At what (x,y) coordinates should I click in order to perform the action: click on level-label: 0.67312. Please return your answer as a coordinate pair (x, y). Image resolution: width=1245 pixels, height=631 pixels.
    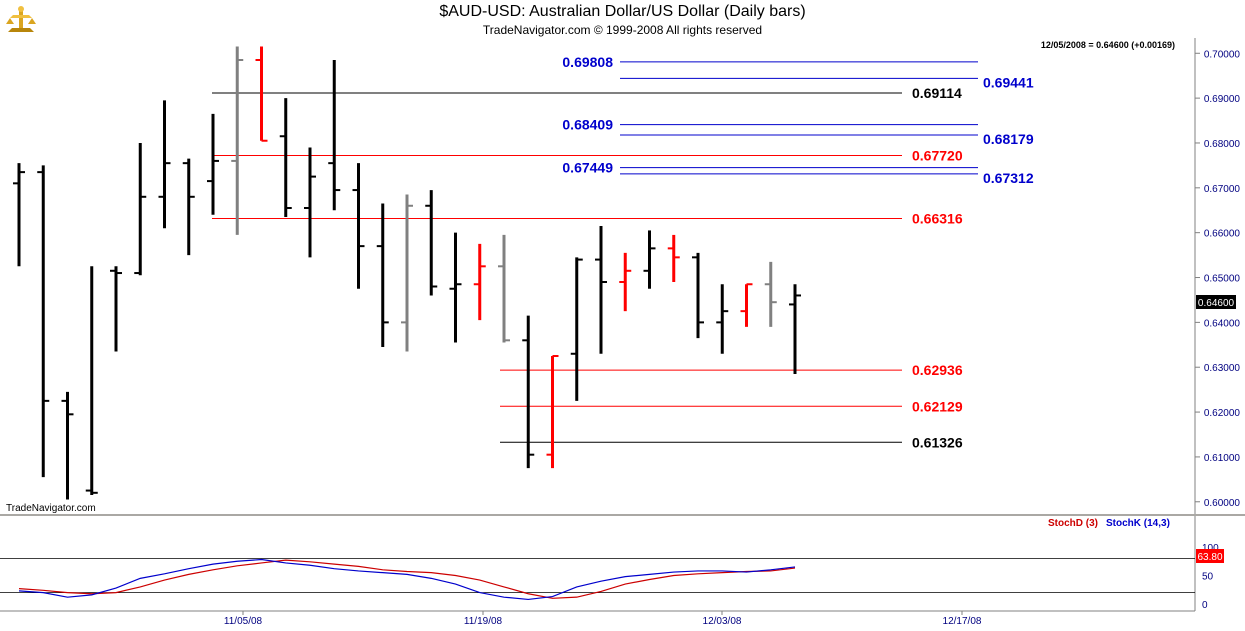
    Looking at the image, I should click on (1008, 178).